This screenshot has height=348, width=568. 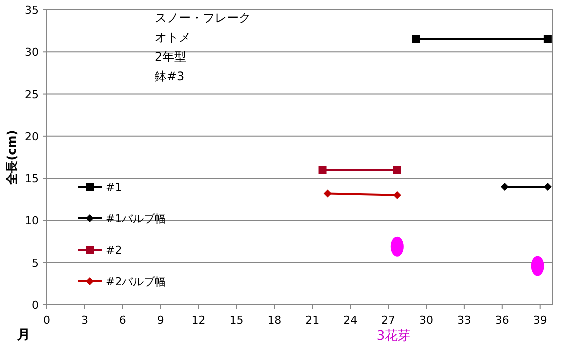 What do you see at coordinates (12, 158) in the screenshot?
I see `y-axis-title: 全長(cm)` at bounding box center [12, 158].